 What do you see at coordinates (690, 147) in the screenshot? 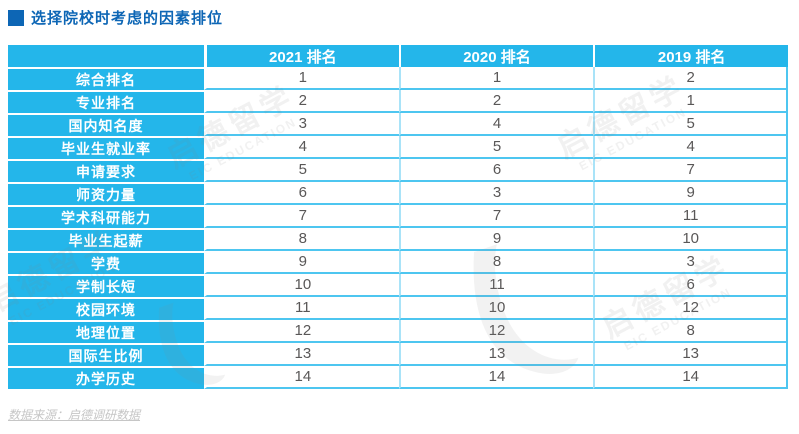
I see `rank-cell-2019: 4` at bounding box center [690, 147].